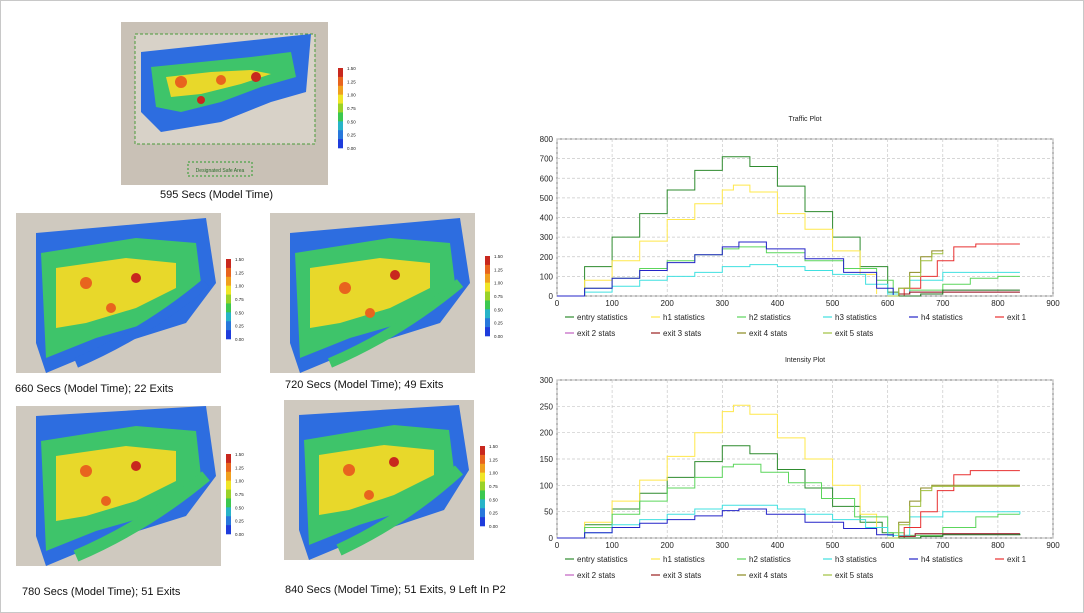  Describe the element at coordinates (547, 139) in the screenshot. I see `y-tick-label: 800` at that location.